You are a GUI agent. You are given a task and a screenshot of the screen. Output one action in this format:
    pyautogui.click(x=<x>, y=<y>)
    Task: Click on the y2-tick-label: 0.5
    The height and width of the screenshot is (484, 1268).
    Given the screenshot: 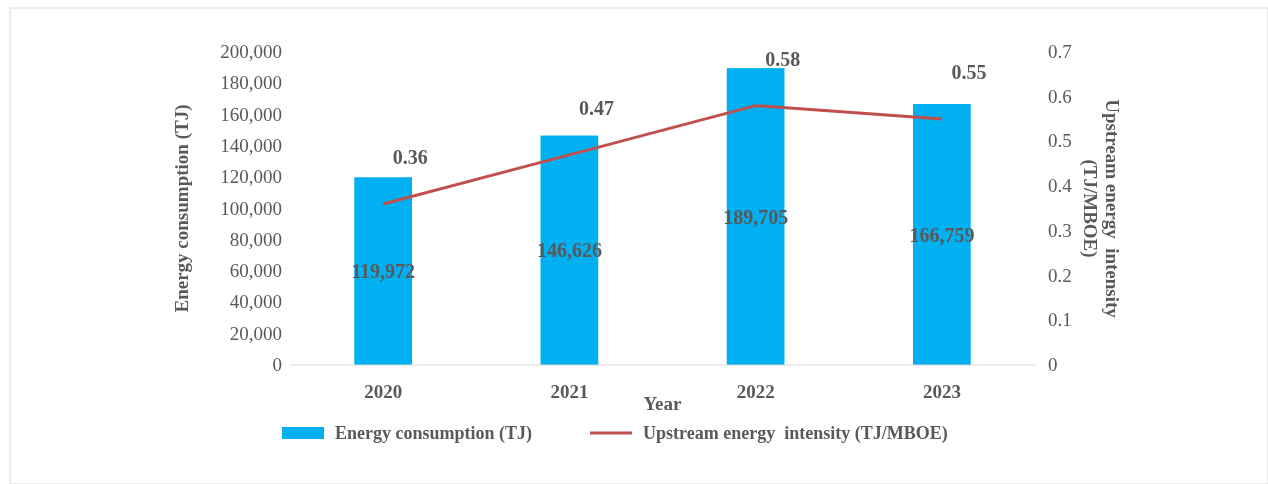 What is the action you would take?
    pyautogui.click(x=1060, y=141)
    